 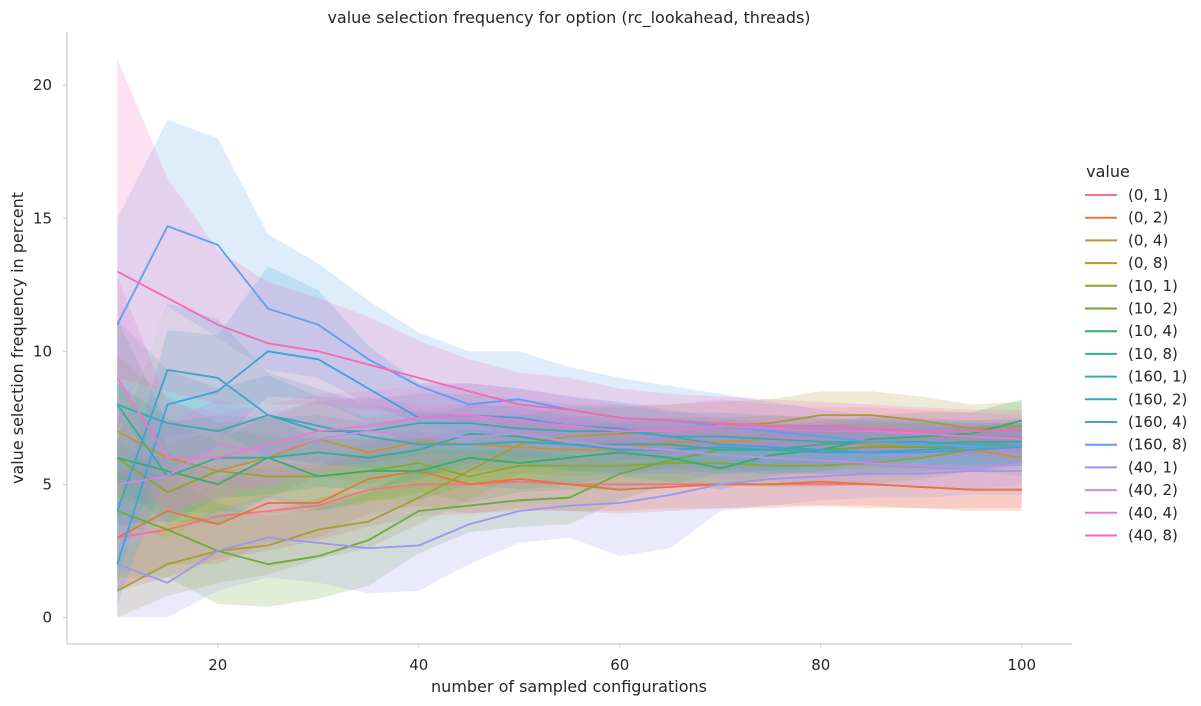 I want to click on series-5-line, so click(x=569, y=504).